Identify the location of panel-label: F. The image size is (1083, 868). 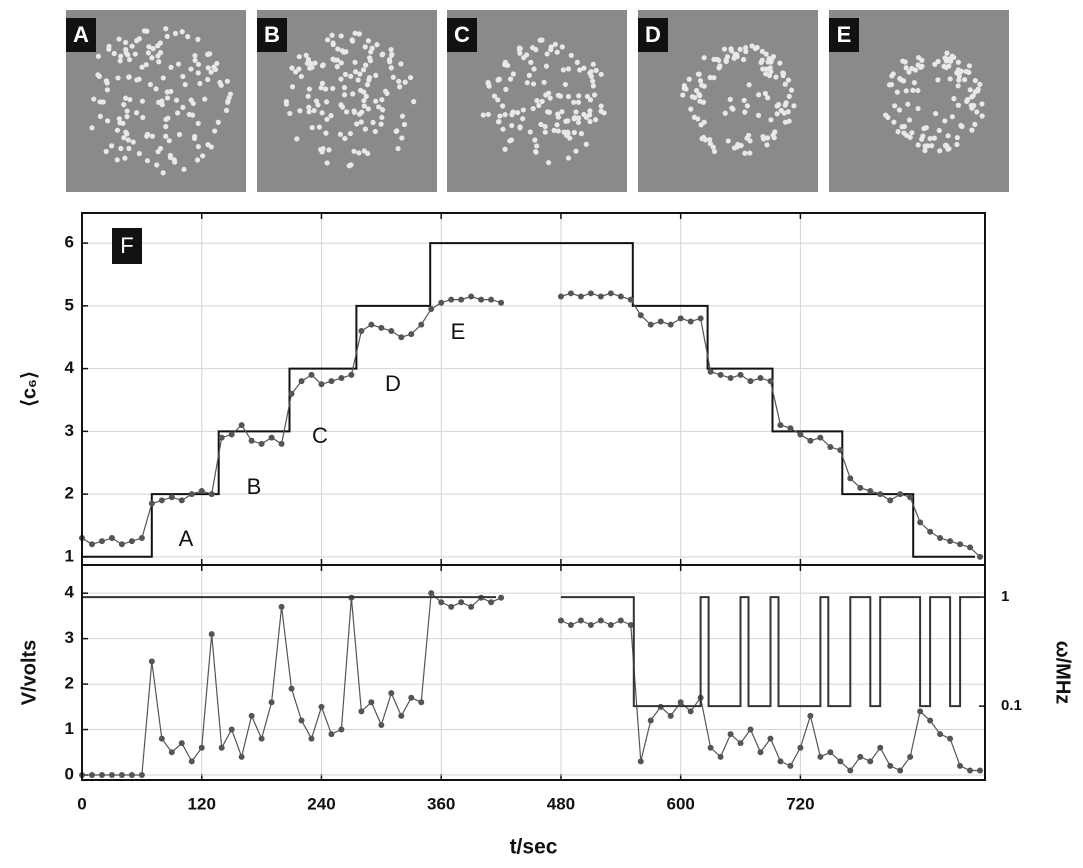
(126, 245).